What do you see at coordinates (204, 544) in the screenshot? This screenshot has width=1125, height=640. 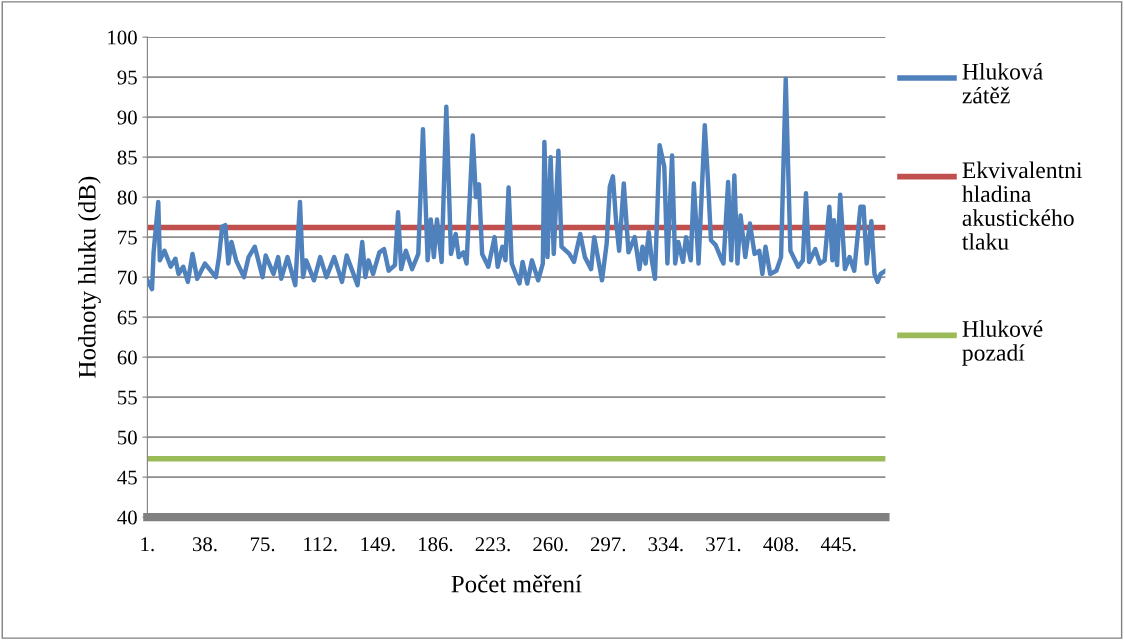 I see `x-tick-label: 38.` at bounding box center [204, 544].